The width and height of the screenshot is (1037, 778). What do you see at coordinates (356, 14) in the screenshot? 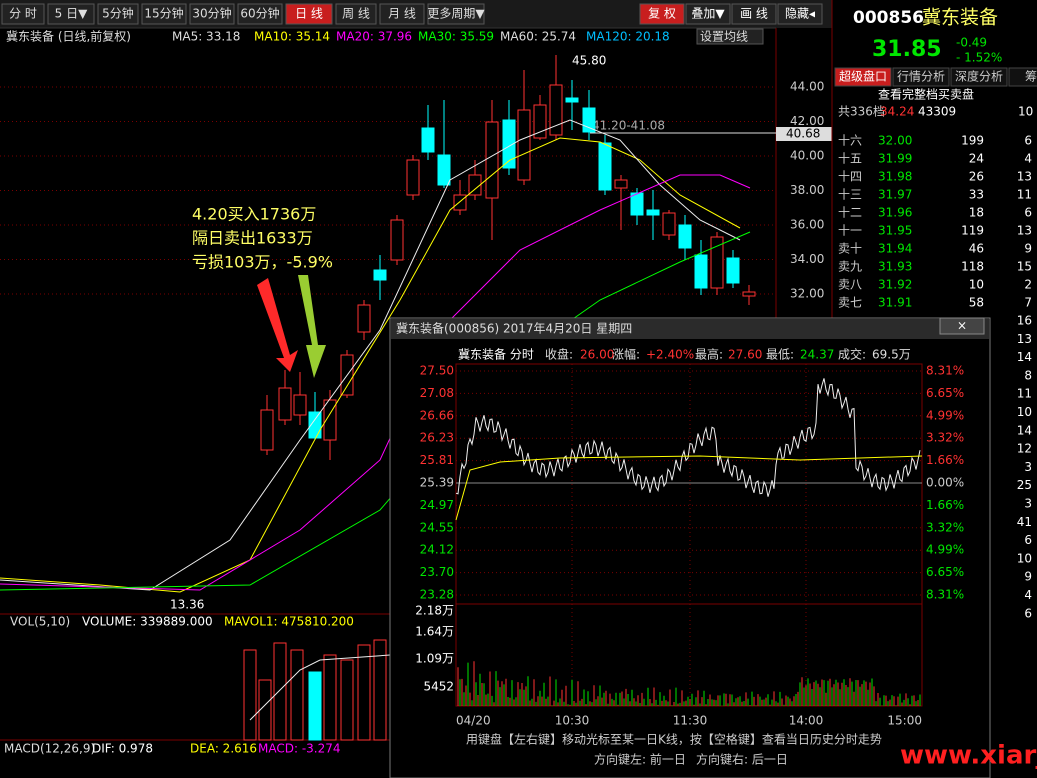
I see `toolbar-tab: 周 线` at bounding box center [356, 14].